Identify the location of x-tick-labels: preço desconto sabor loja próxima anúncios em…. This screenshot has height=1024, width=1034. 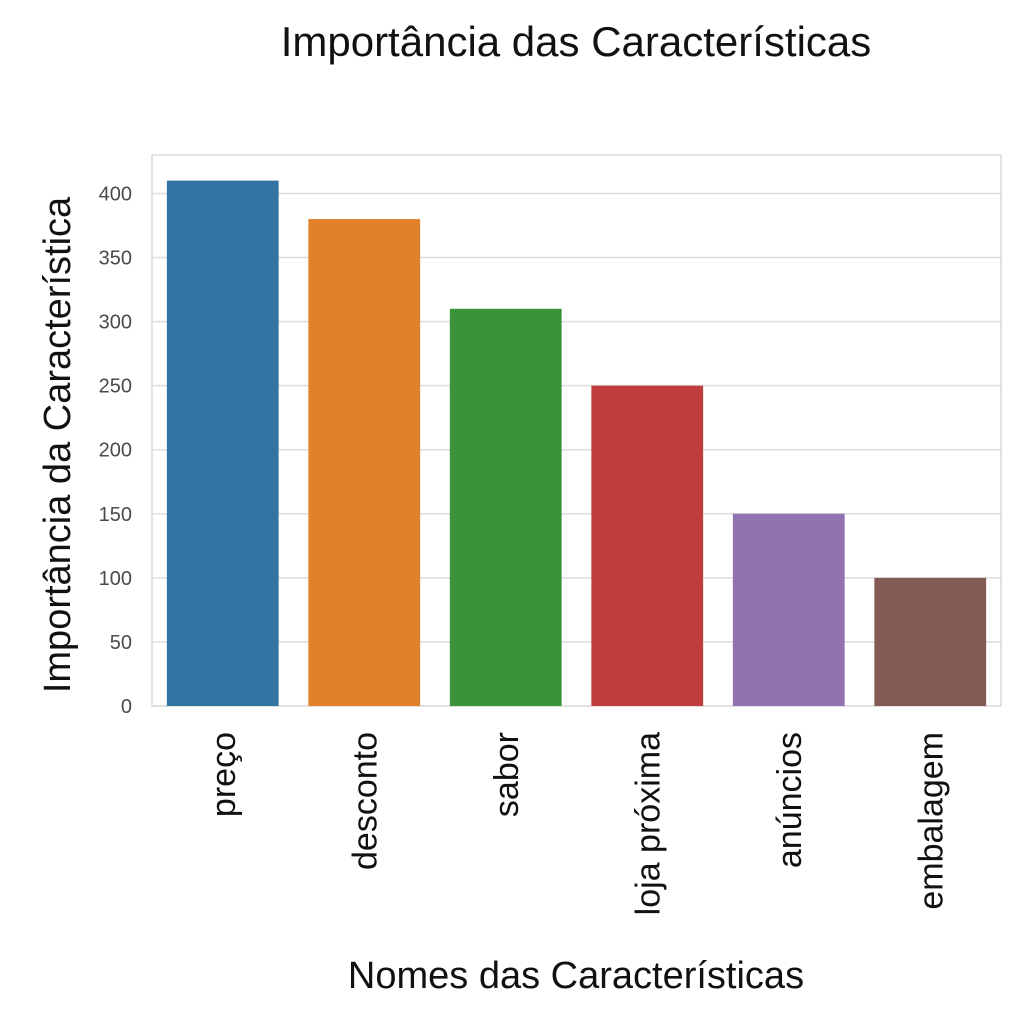
(578, 823).